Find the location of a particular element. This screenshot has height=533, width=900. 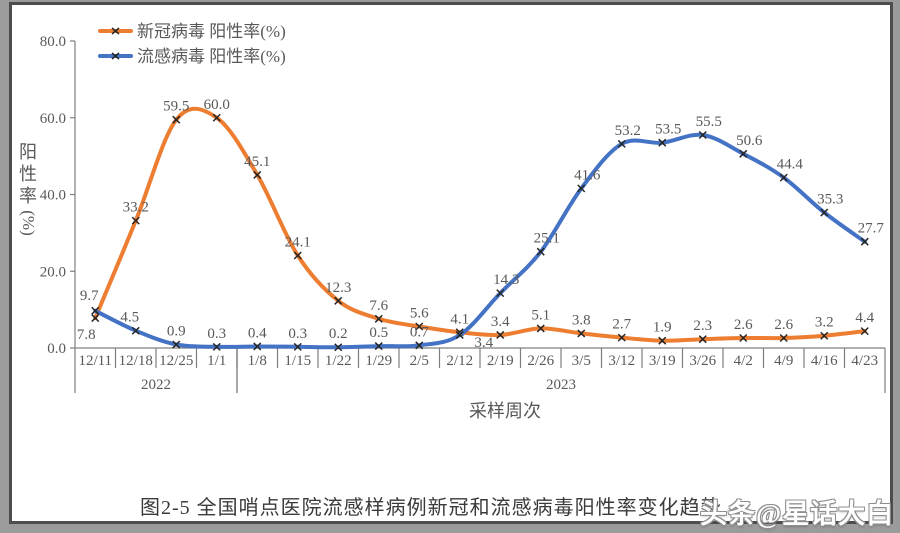

legend: 新冠病毒 阳性率(%) 流感病毒 阳性率(%) is located at coordinates (192, 44).